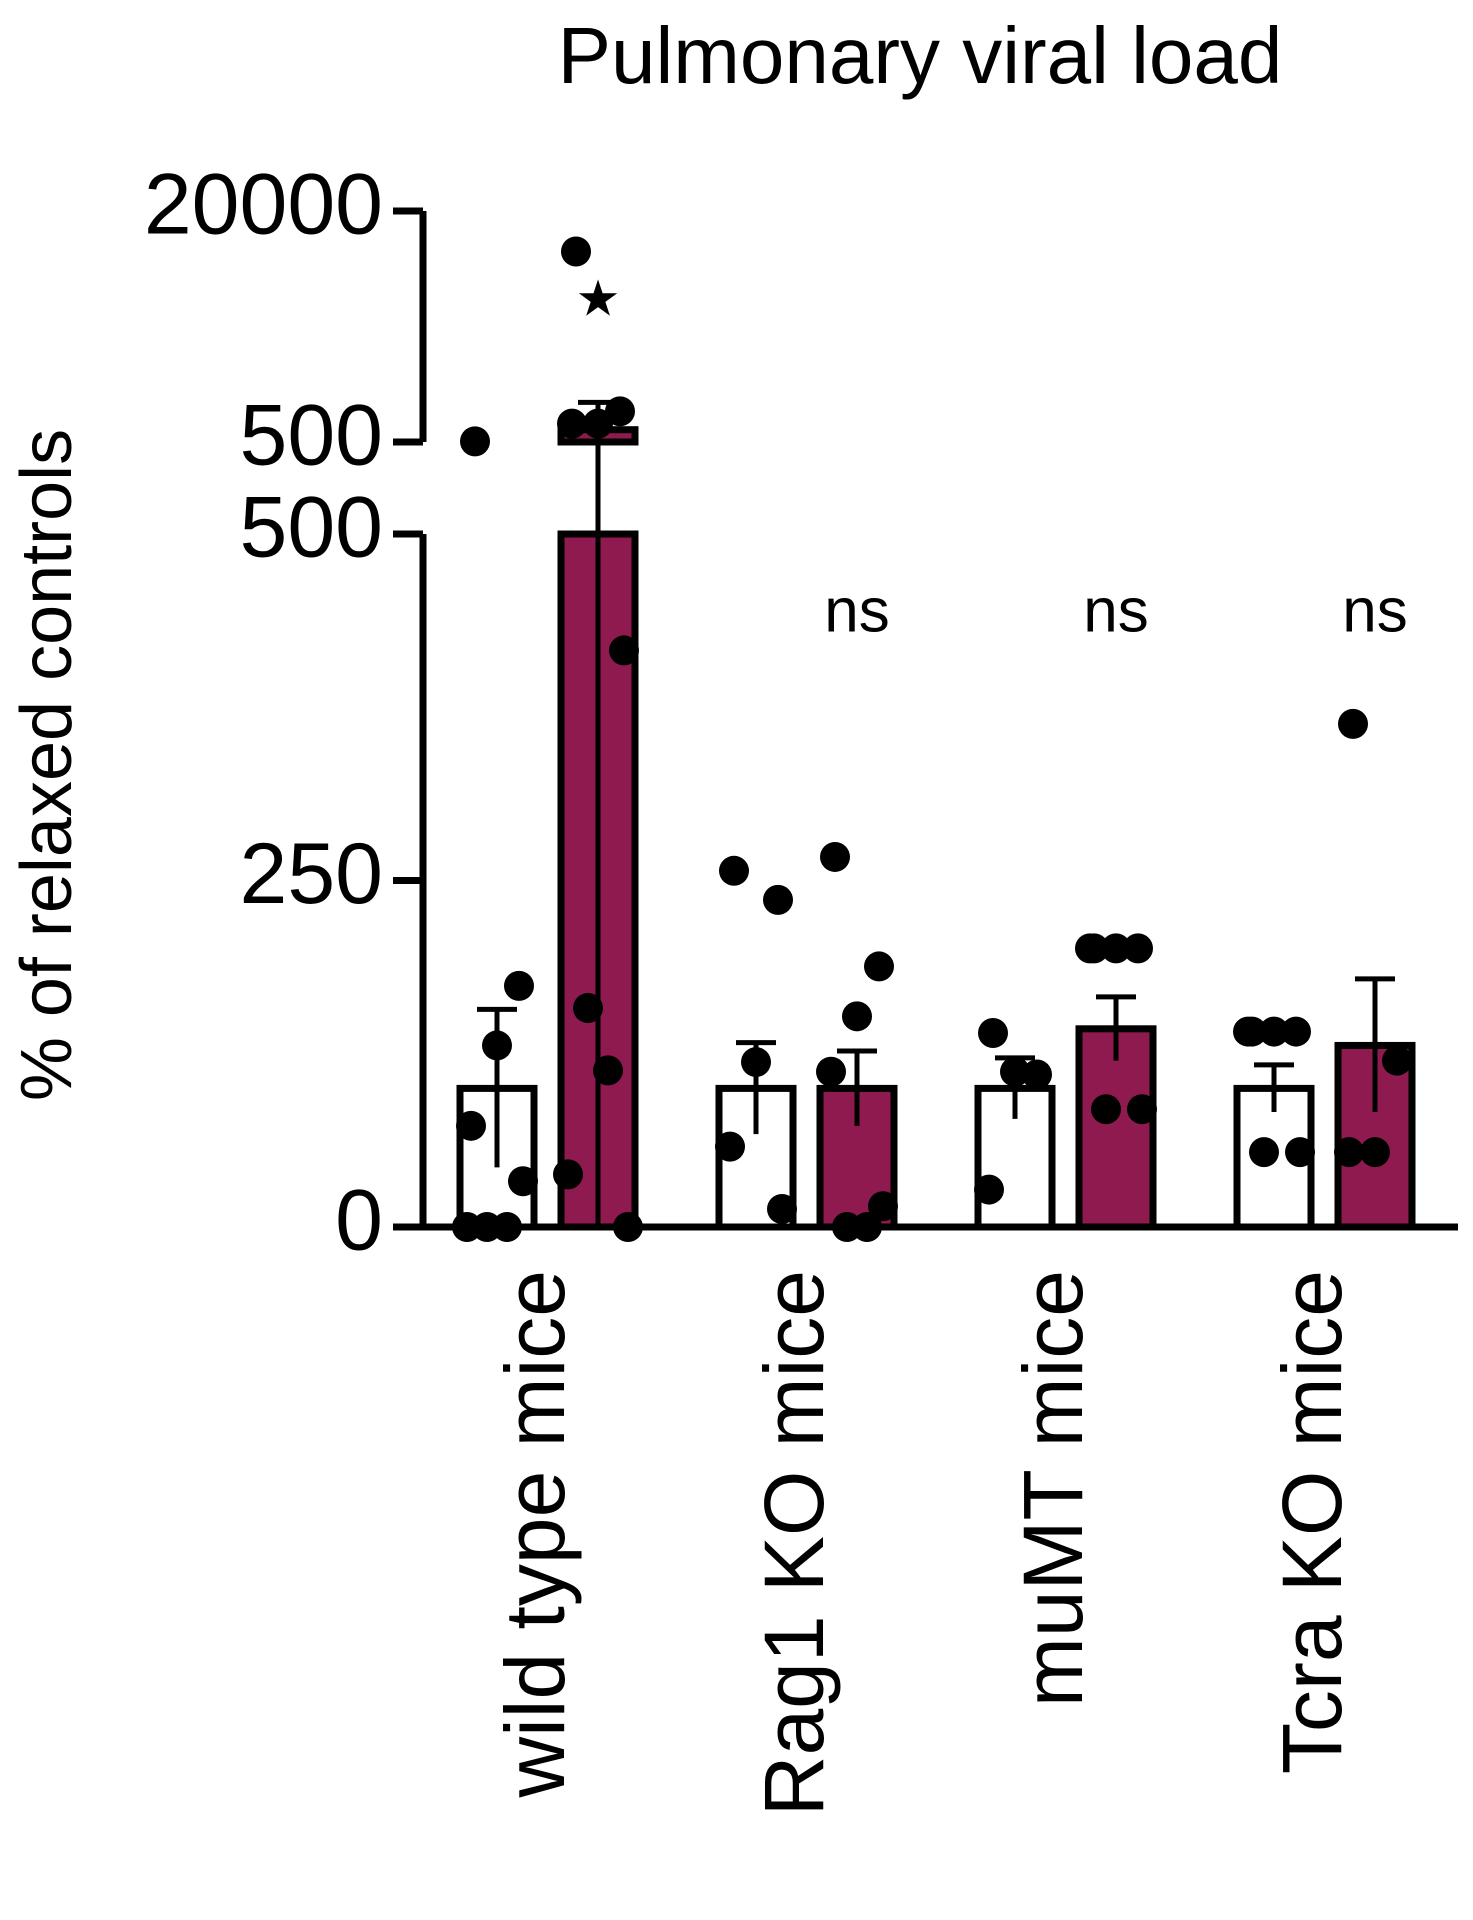 The width and height of the screenshot is (1473, 1920). I want to click on y-tick-label: 20000, so click(263, 205).